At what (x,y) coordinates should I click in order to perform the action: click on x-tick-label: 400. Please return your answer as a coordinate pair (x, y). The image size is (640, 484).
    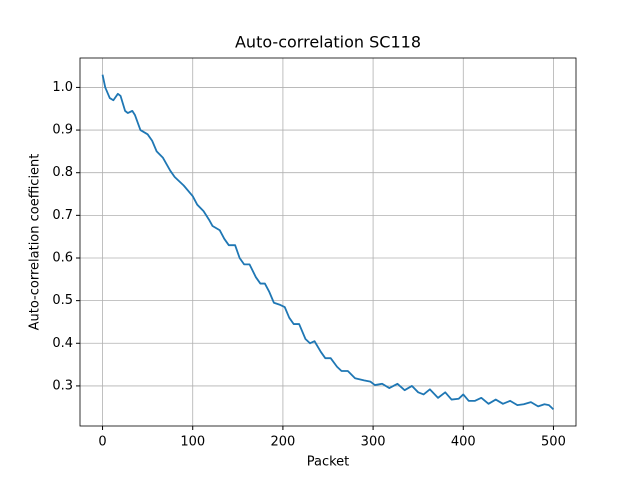
    Looking at the image, I should click on (463, 442).